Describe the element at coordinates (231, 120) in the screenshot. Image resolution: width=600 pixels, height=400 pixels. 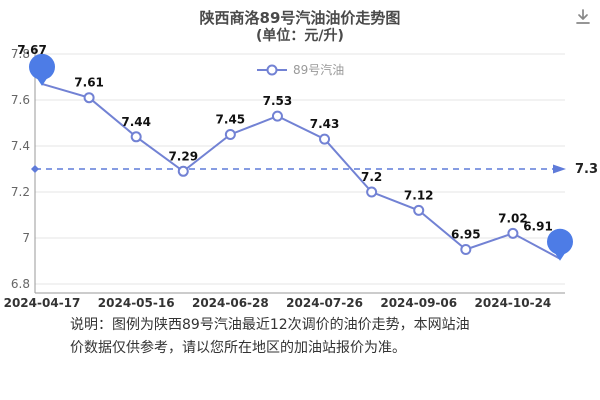
I see `point-label: 7.45` at that location.